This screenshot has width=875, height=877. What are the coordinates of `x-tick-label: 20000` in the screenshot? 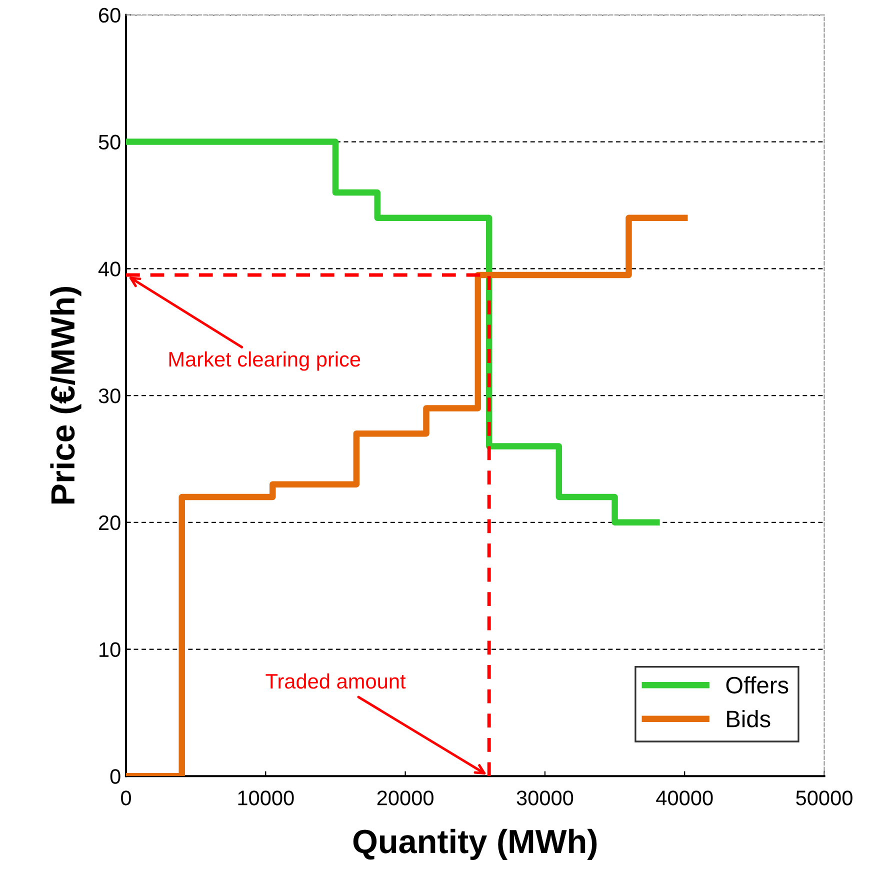 It's located at (405, 798).